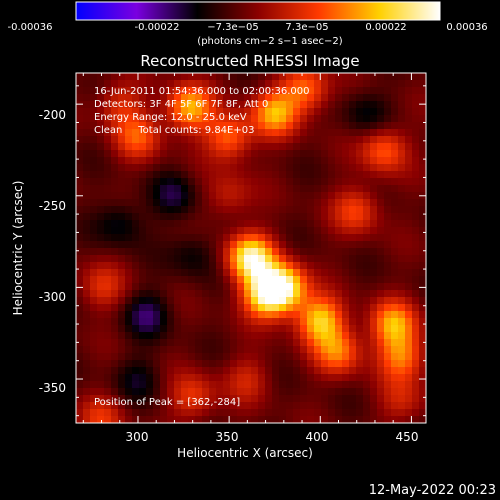 Image resolution: width=500 pixels, height=500 pixels. Describe the element at coordinates (467, 27) in the screenshot. I see `colorbar-tick: 0.00036` at that location.